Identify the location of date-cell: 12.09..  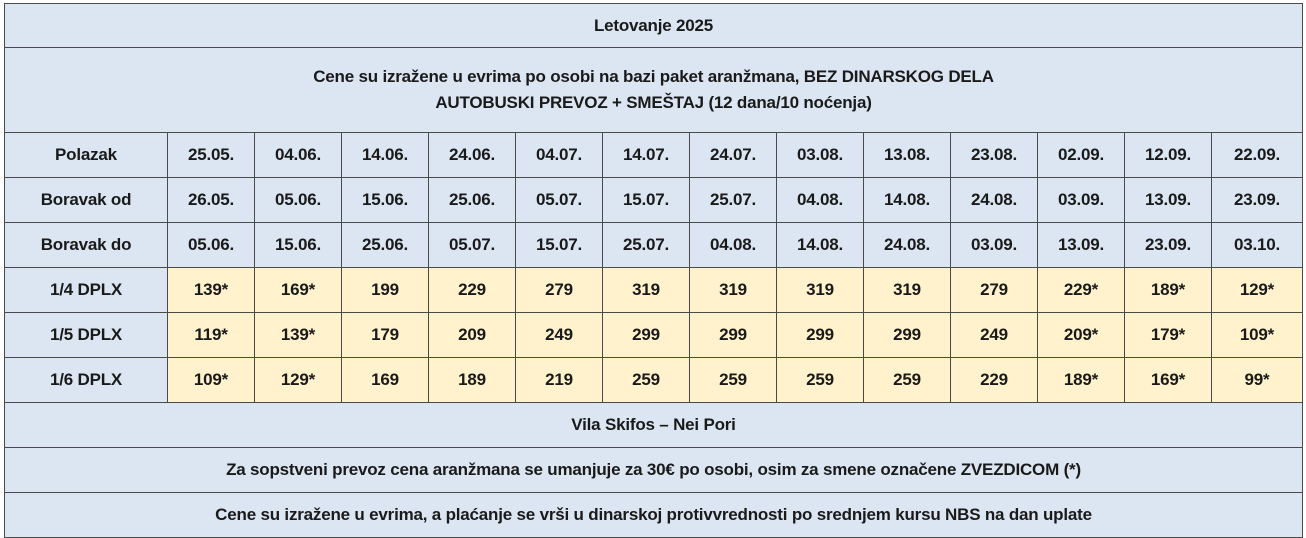
(1168, 155).